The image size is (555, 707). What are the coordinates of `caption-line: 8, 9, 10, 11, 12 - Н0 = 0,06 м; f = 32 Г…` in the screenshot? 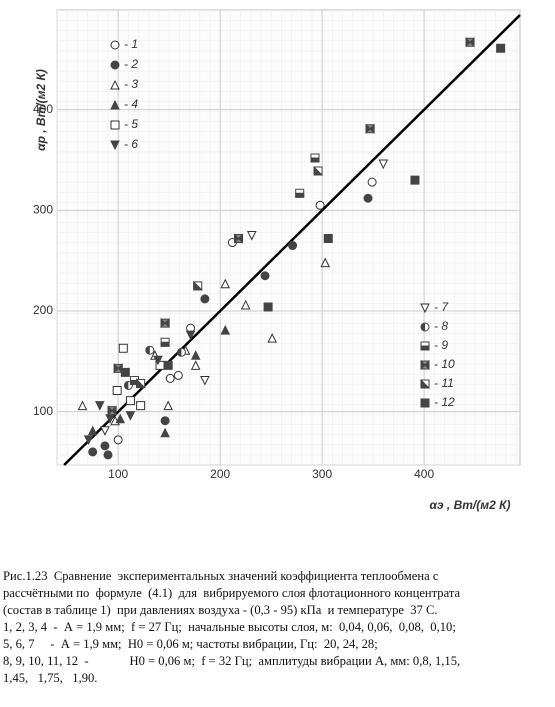 It's located at (232, 661).